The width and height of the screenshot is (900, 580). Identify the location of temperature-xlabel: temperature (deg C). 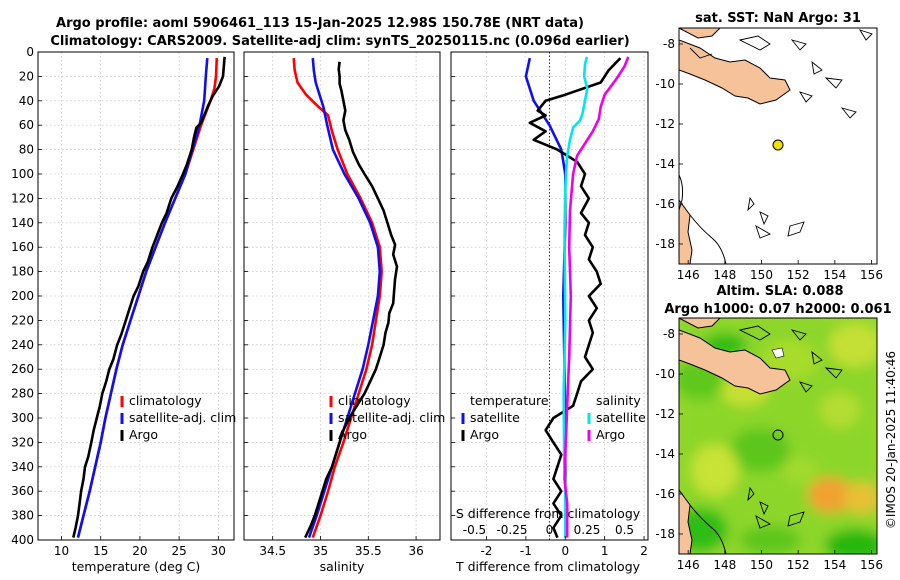
(136, 566).